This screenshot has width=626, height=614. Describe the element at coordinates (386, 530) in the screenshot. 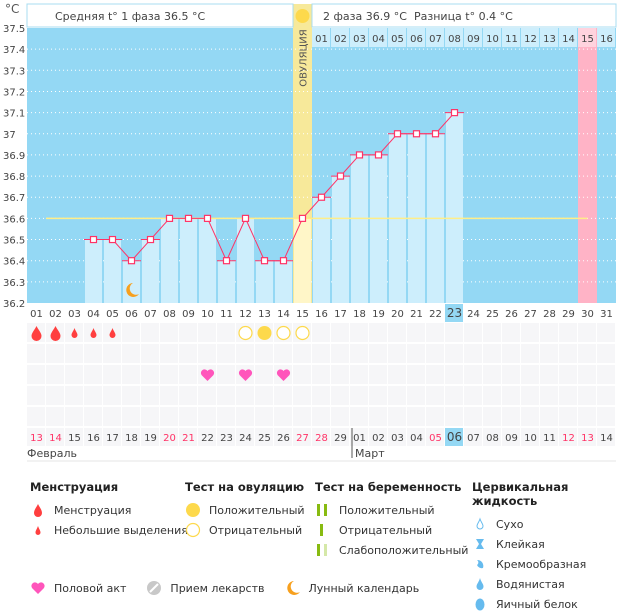

I see `legend-label: Отрицательный` at that location.